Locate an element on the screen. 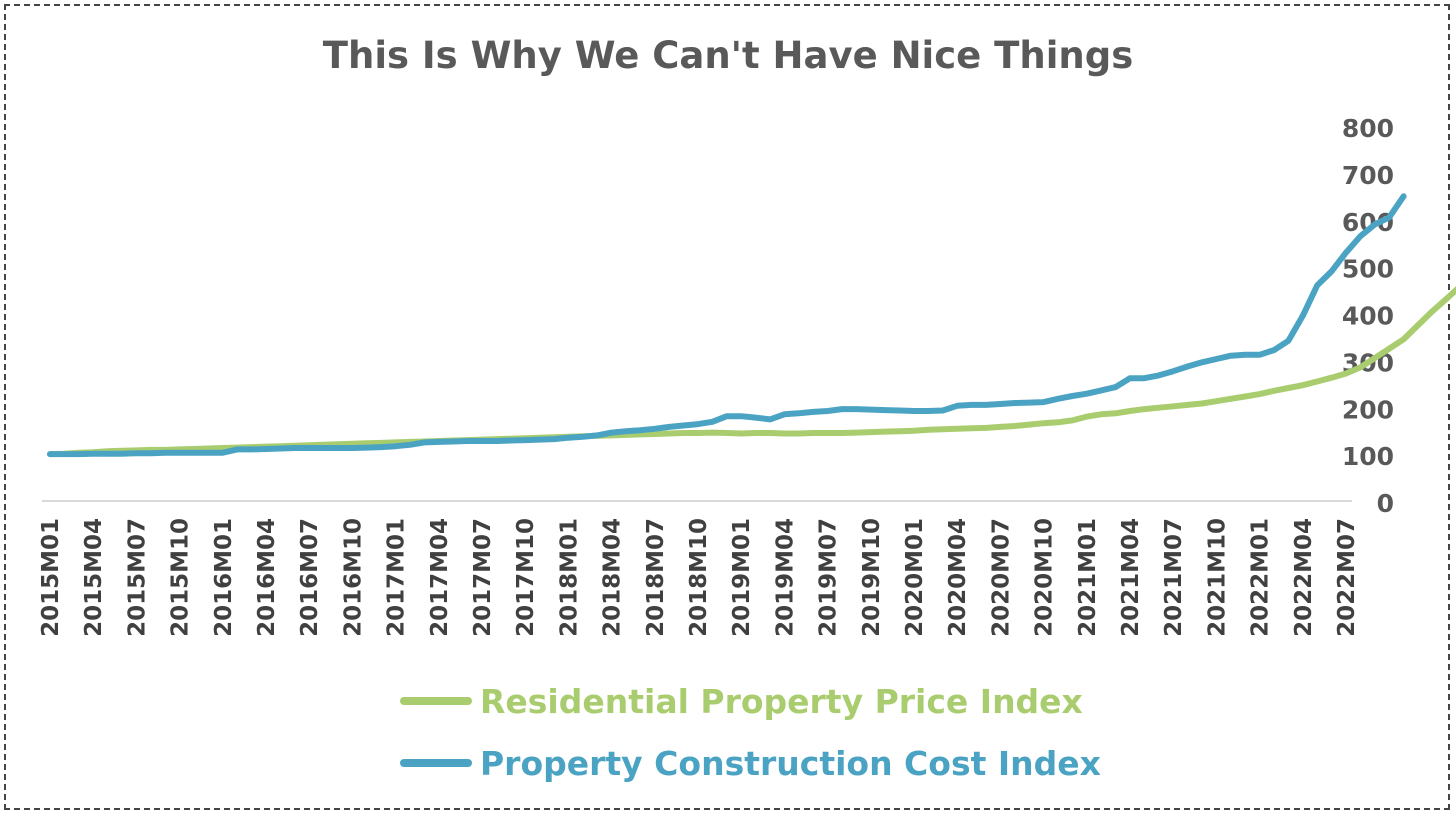 The height and width of the screenshot is (816, 1456). y-tick-label: 0 is located at coordinates (1385, 503).